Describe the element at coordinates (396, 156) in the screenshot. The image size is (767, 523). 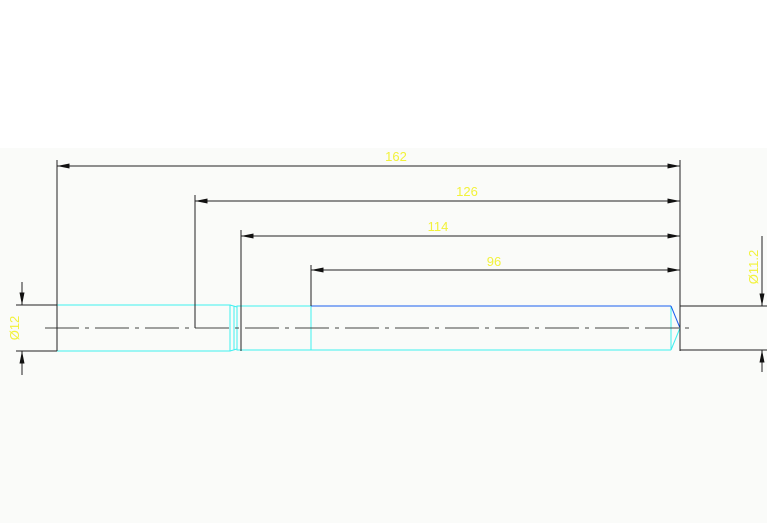
I see `dimension-text-162: 162` at that location.